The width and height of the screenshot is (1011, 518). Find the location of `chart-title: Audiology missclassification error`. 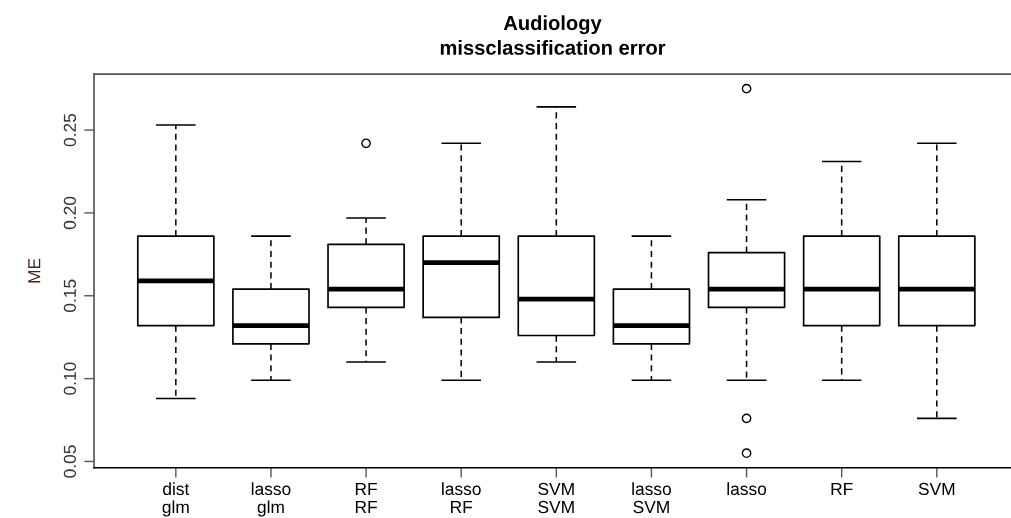

chart-title: Audiology missclassification error is located at coordinates (553, 35).